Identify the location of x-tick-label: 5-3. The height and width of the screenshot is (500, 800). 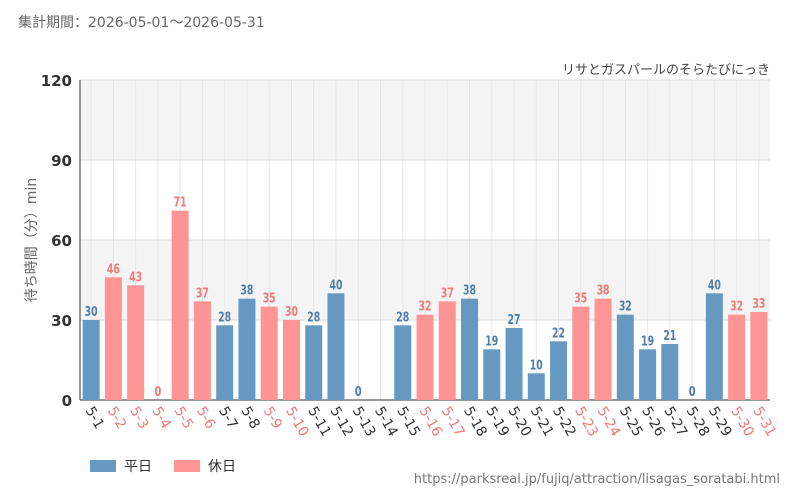
(138, 418).